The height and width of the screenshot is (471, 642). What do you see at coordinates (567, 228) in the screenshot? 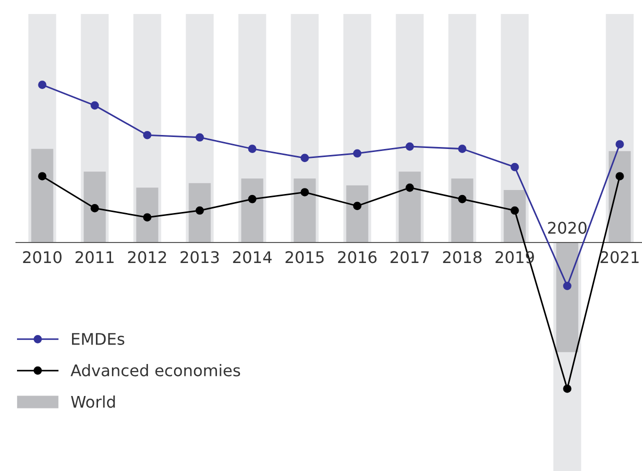
I see `x-tick-label: 2020` at bounding box center [567, 228].